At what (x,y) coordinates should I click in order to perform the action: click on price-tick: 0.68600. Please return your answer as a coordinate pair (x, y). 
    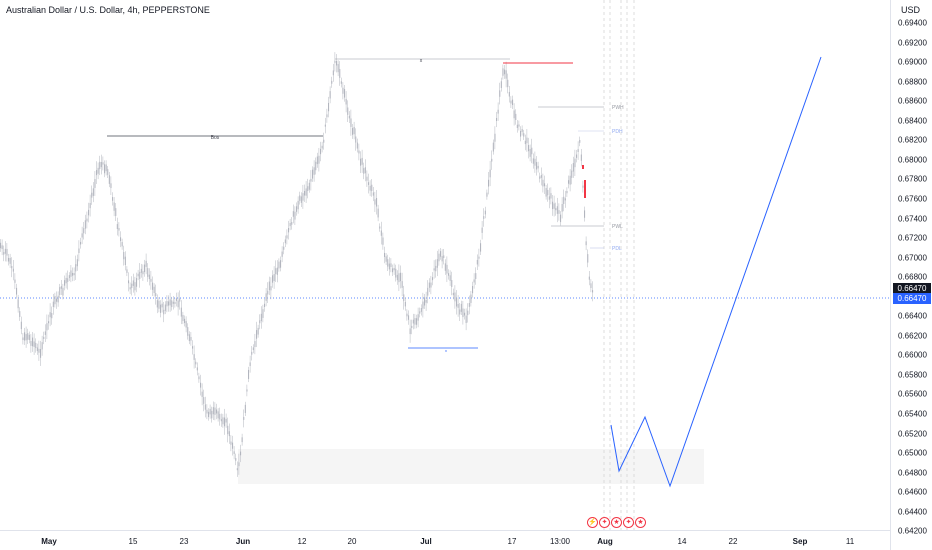
    Looking at the image, I should click on (912, 101).